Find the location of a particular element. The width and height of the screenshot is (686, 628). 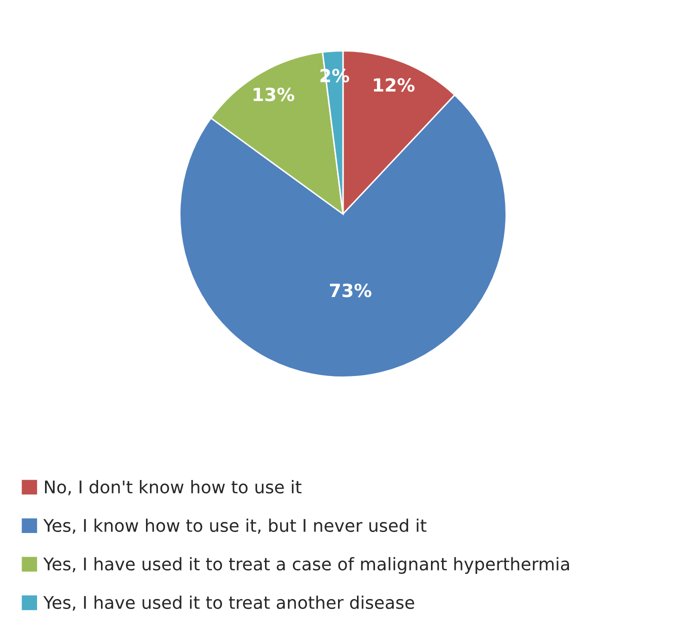

legend-label: Yes, I have used it to treat a case of malignant hyperthermia is located at coordinates (306, 565).